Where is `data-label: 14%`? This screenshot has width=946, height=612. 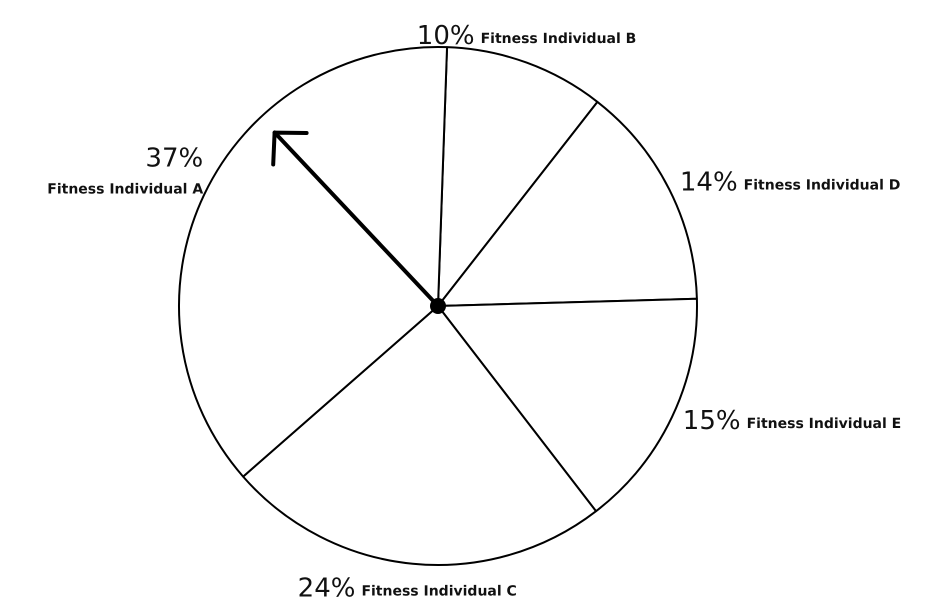
data-label: 14% is located at coordinates (709, 183).